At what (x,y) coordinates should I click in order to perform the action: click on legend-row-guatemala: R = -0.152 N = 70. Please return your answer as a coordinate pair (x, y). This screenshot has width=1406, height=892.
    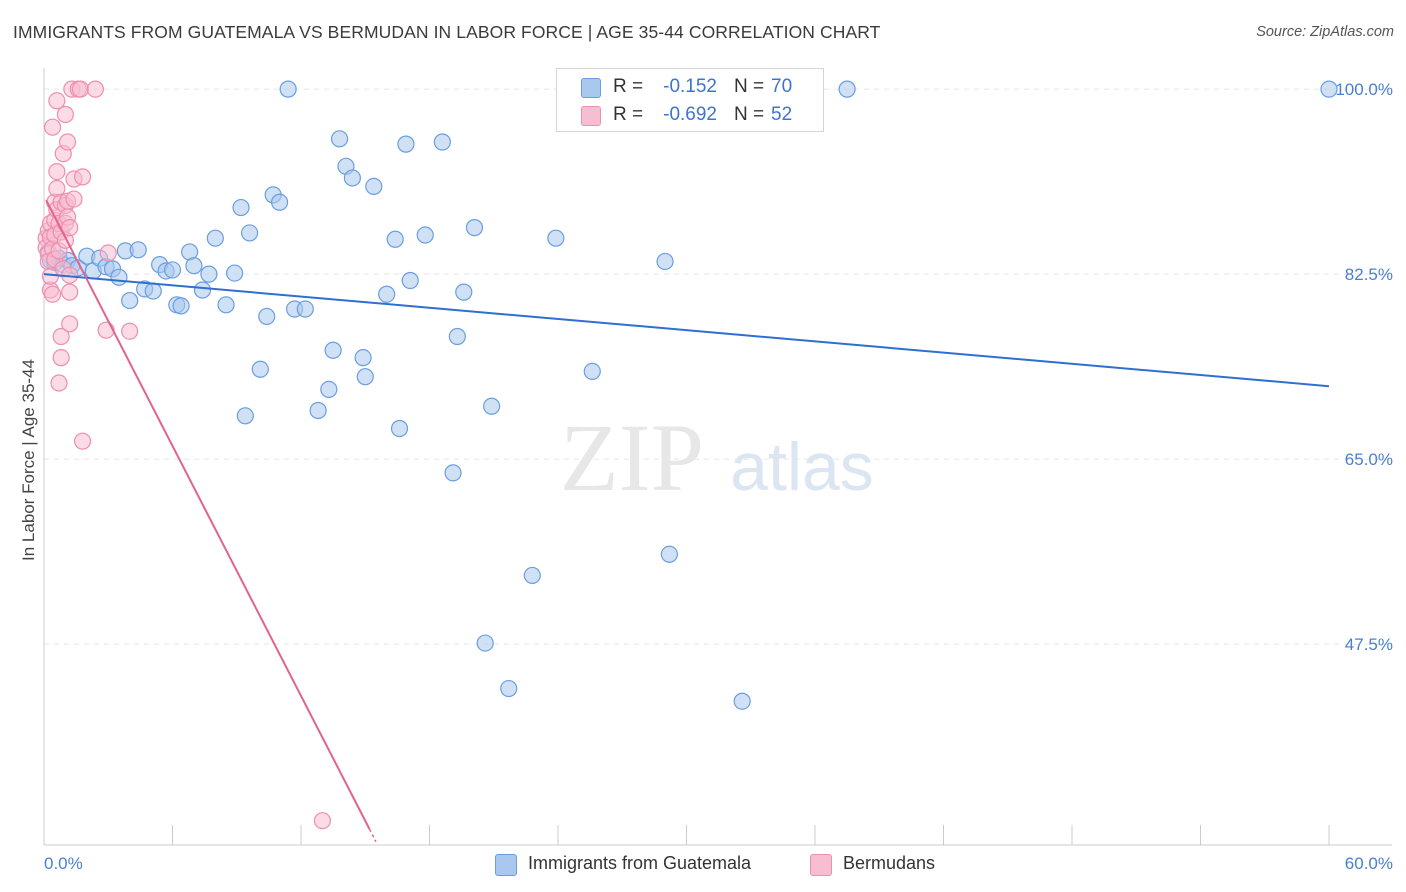
    Looking at the image, I should click on (690, 87).